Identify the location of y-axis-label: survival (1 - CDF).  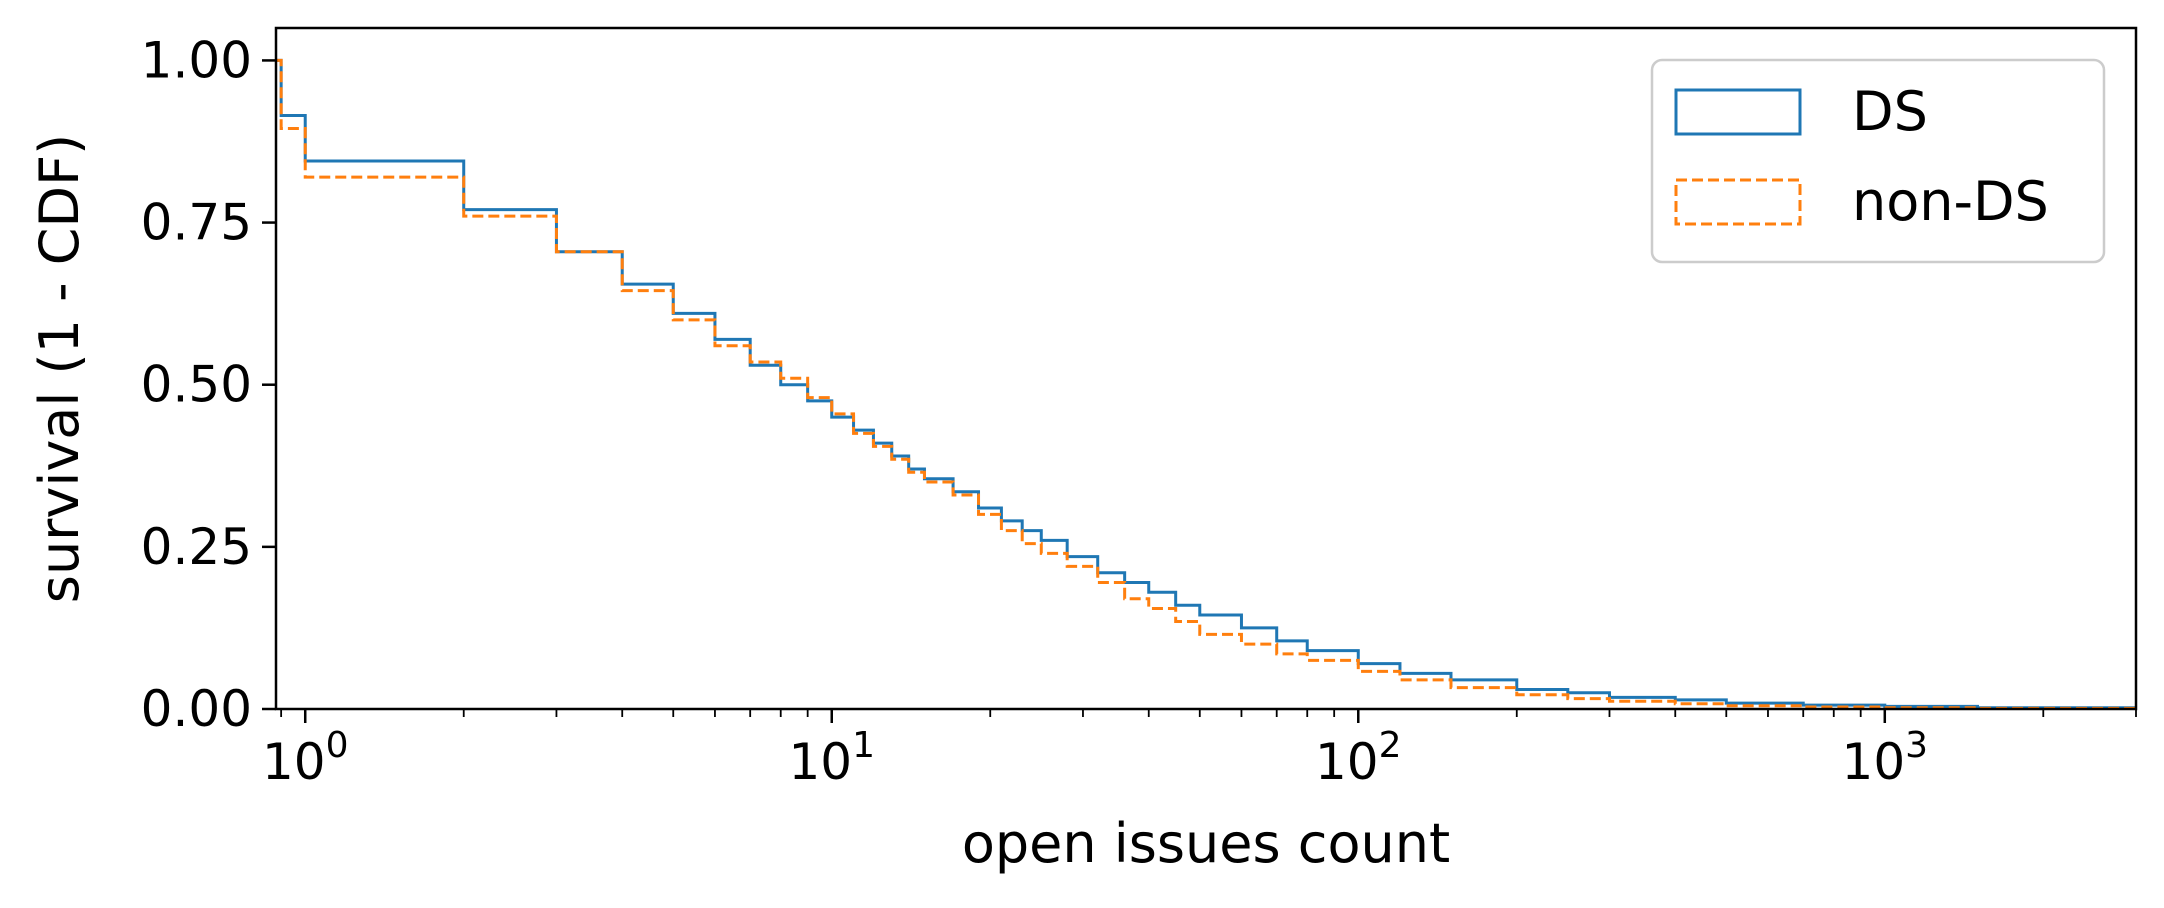
(59, 368).